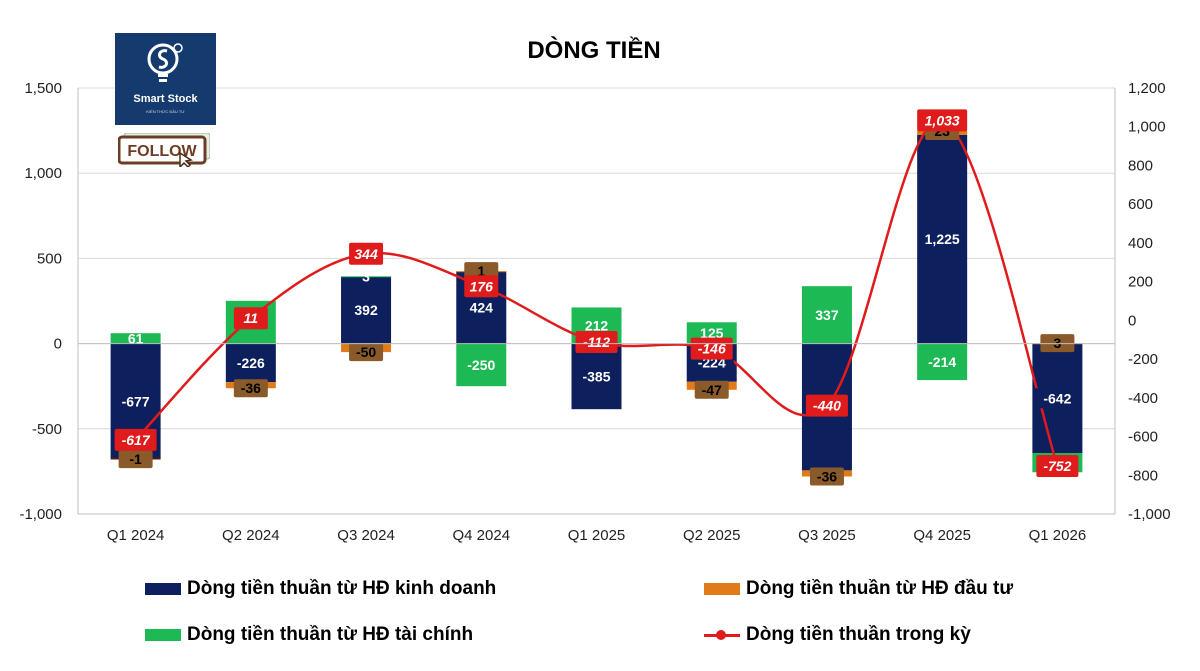 Image resolution: width=1200 pixels, height=671 pixels. Describe the element at coordinates (47, 429) in the screenshot. I see `y-left-tick-label: -500` at that location.